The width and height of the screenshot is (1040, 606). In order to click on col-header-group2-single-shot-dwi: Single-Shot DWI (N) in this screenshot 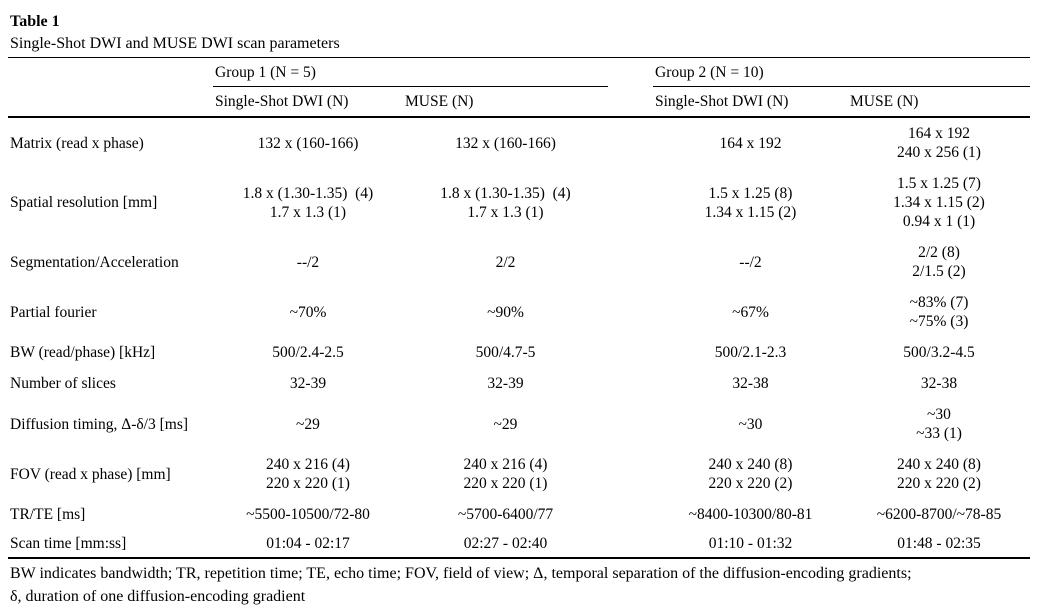, I will do `click(750, 102)`.